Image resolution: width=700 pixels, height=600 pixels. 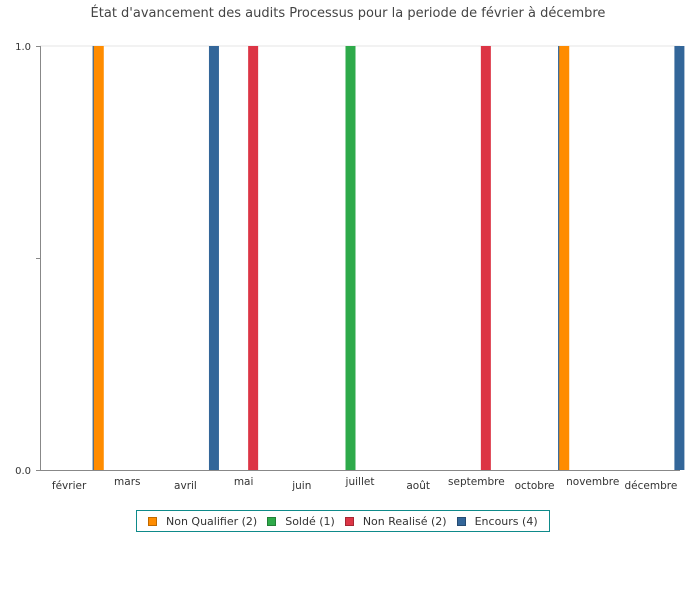 What do you see at coordinates (476, 482) in the screenshot?
I see `x-tick-label: septembre` at bounding box center [476, 482].